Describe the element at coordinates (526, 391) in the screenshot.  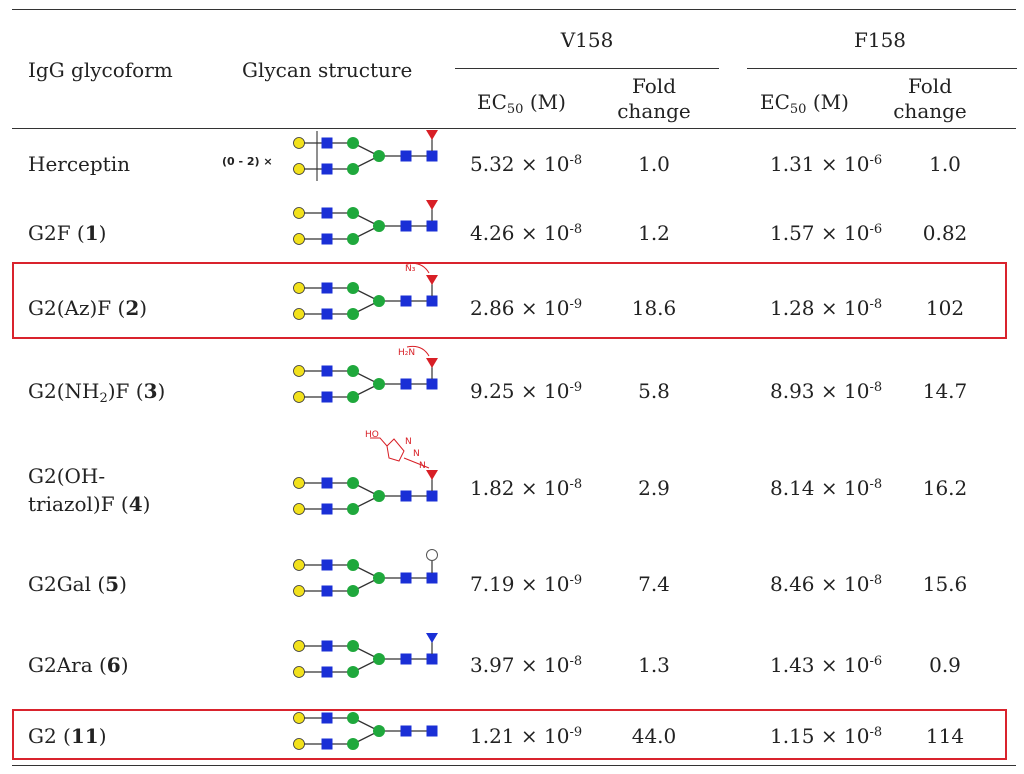
I see `row-v158-ec50: 9.25 × 10-9` at that location.